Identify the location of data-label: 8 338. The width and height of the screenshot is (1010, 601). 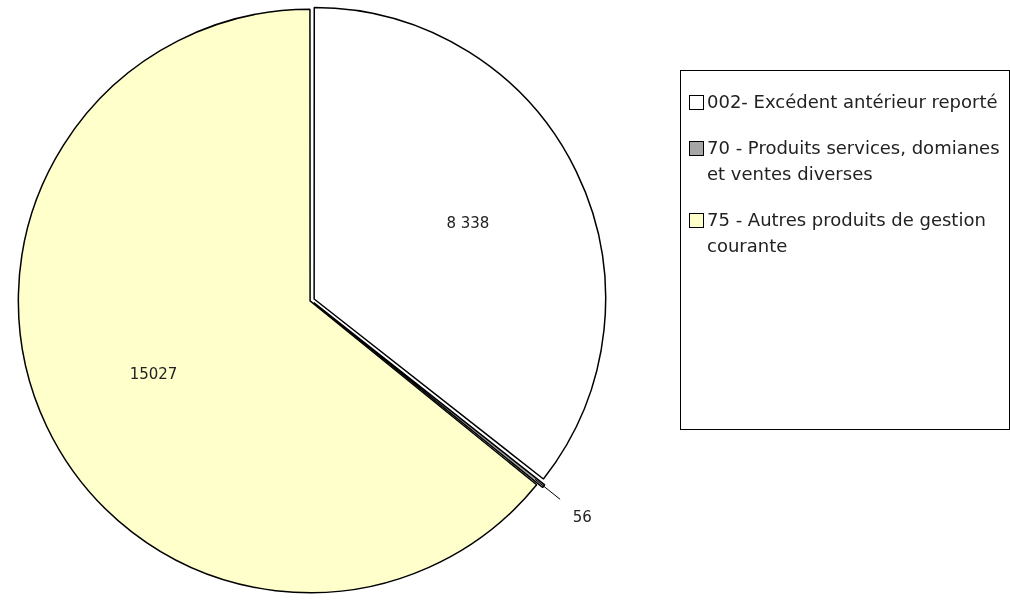
(468, 223).